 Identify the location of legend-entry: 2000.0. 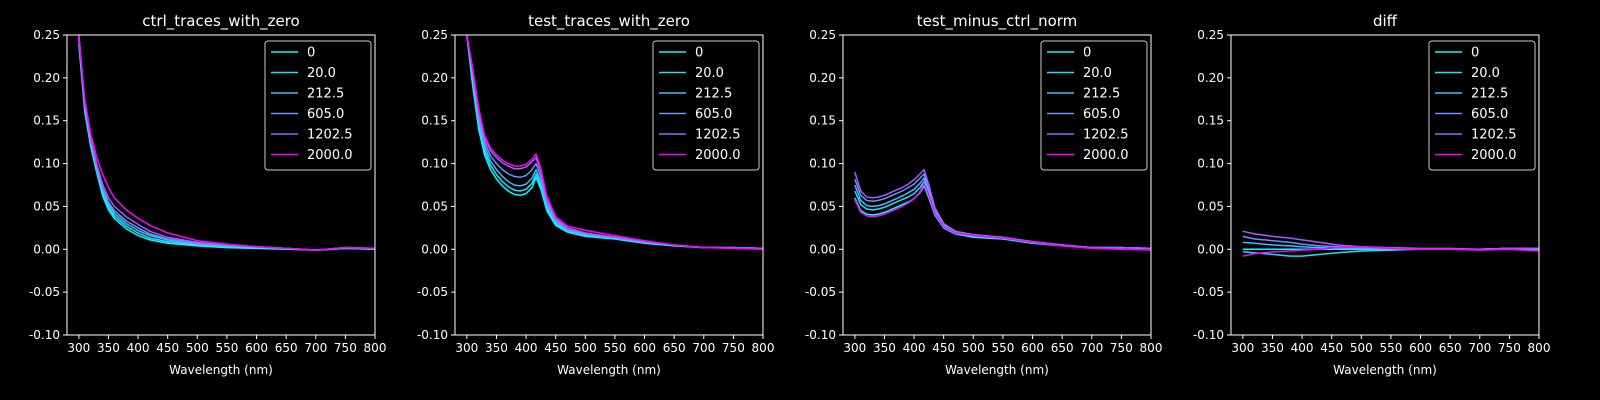
(1106, 155).